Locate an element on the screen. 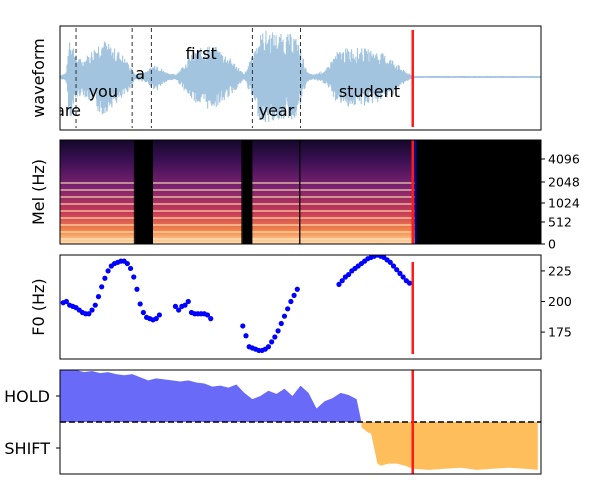  mel-ytick-label: 512 is located at coordinates (560, 222).